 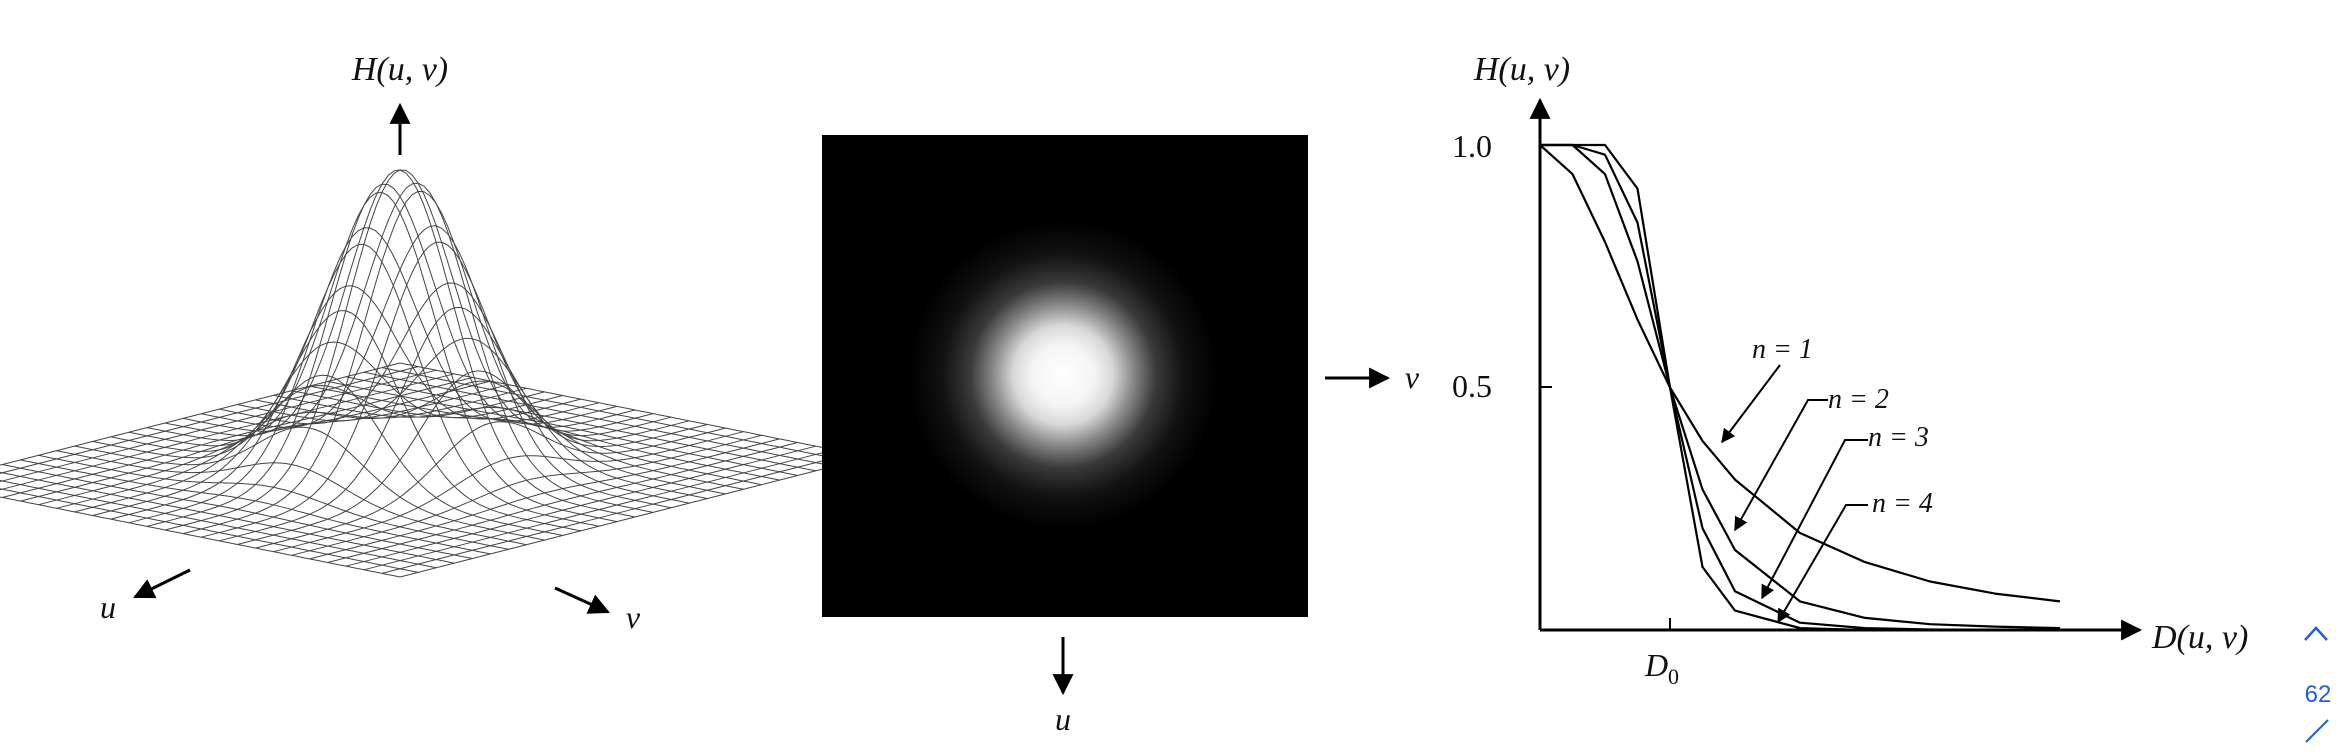 I want to click on series-leader-n4, so click(x=1822, y=564).